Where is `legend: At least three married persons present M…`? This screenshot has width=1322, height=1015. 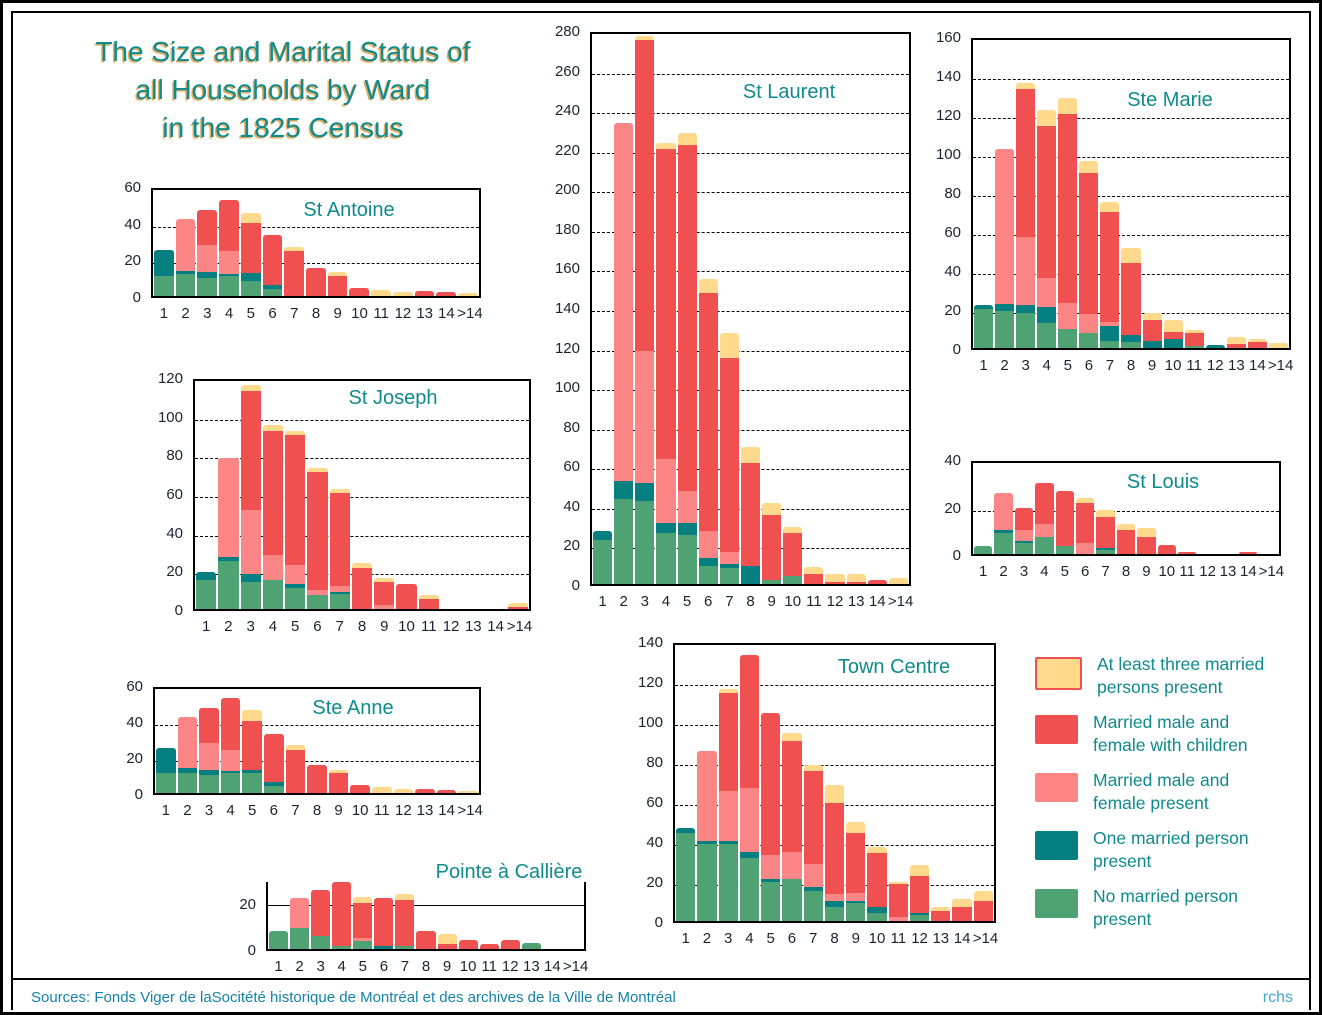
legend: At least three married persons present M… is located at coordinates (1175, 798).